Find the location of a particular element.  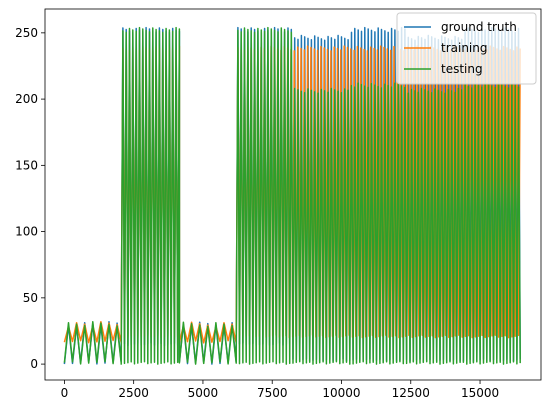

legend-label: training is located at coordinates (464, 48).